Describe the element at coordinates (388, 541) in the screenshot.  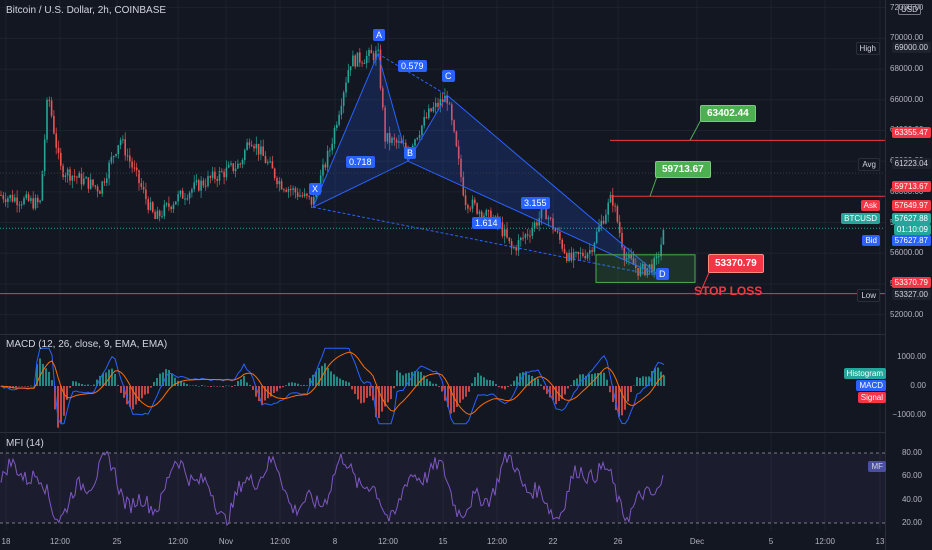
I see `time-tick: 12:00` at that location.